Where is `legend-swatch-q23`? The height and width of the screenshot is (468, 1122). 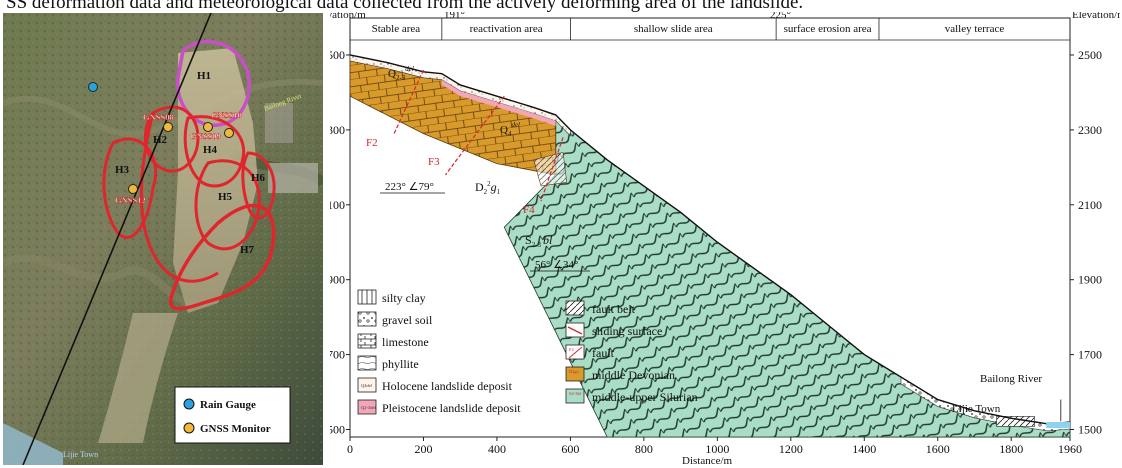 legend-swatch-q23 is located at coordinates (367, 407).